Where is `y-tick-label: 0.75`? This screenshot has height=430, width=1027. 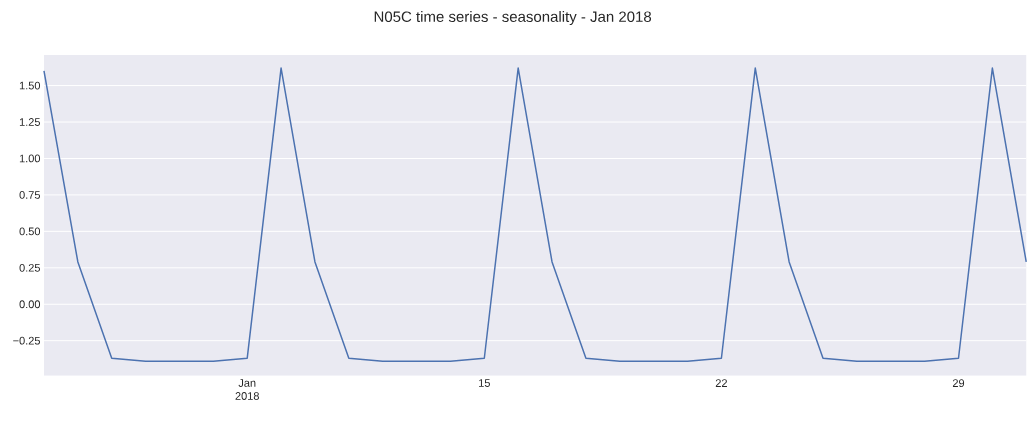
y-tick-label: 0.75 is located at coordinates (29, 195).